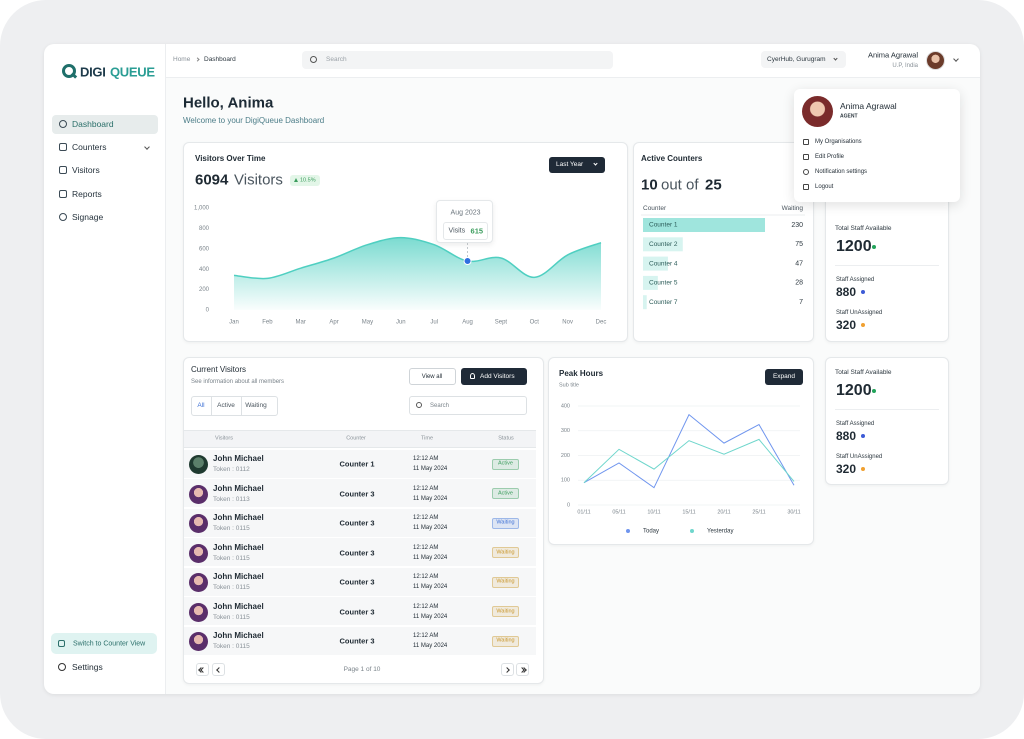 This screenshot has width=1024, height=739. I want to click on staff-assigned: 880, so click(846, 292).